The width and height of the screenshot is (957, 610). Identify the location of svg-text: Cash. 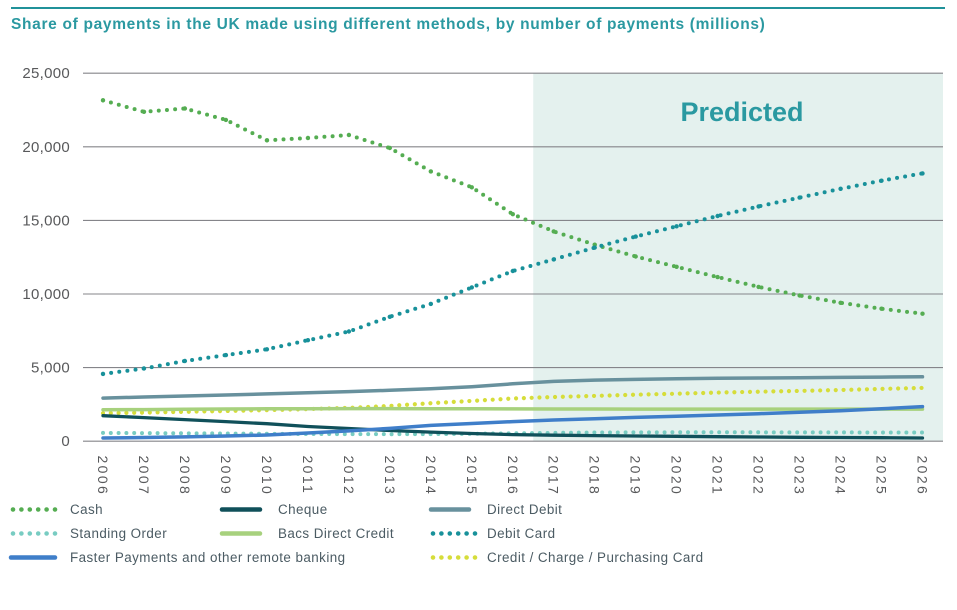
(86, 509).